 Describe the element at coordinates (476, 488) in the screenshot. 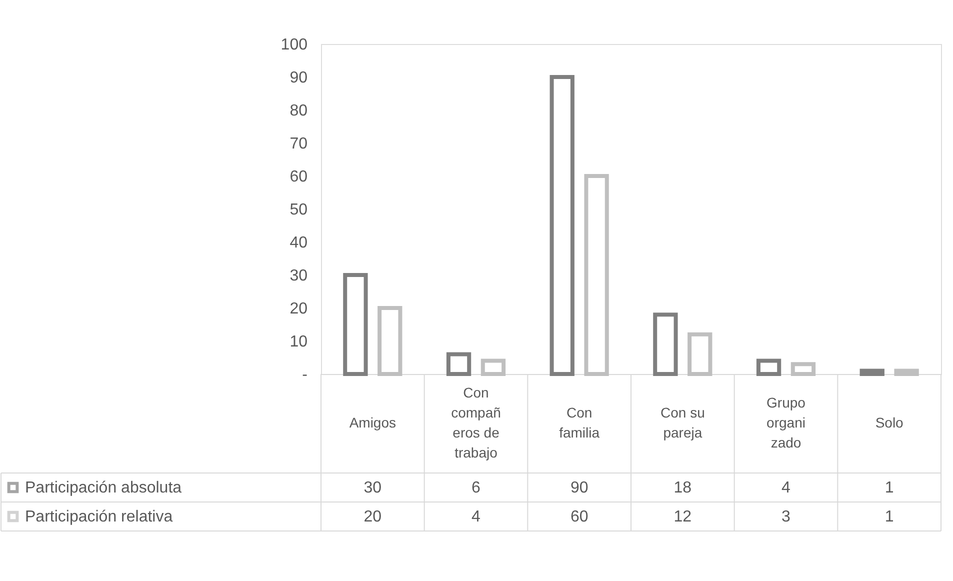

I see `data-label: 6` at that location.